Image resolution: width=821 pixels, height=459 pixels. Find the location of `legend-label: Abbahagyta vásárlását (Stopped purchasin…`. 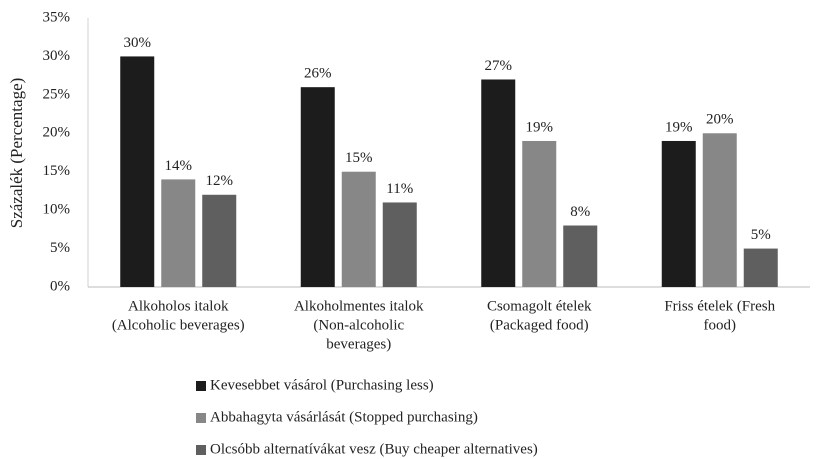

legend-label: Abbahagyta vásárlását (Stopped purchasin… is located at coordinates (344, 417).